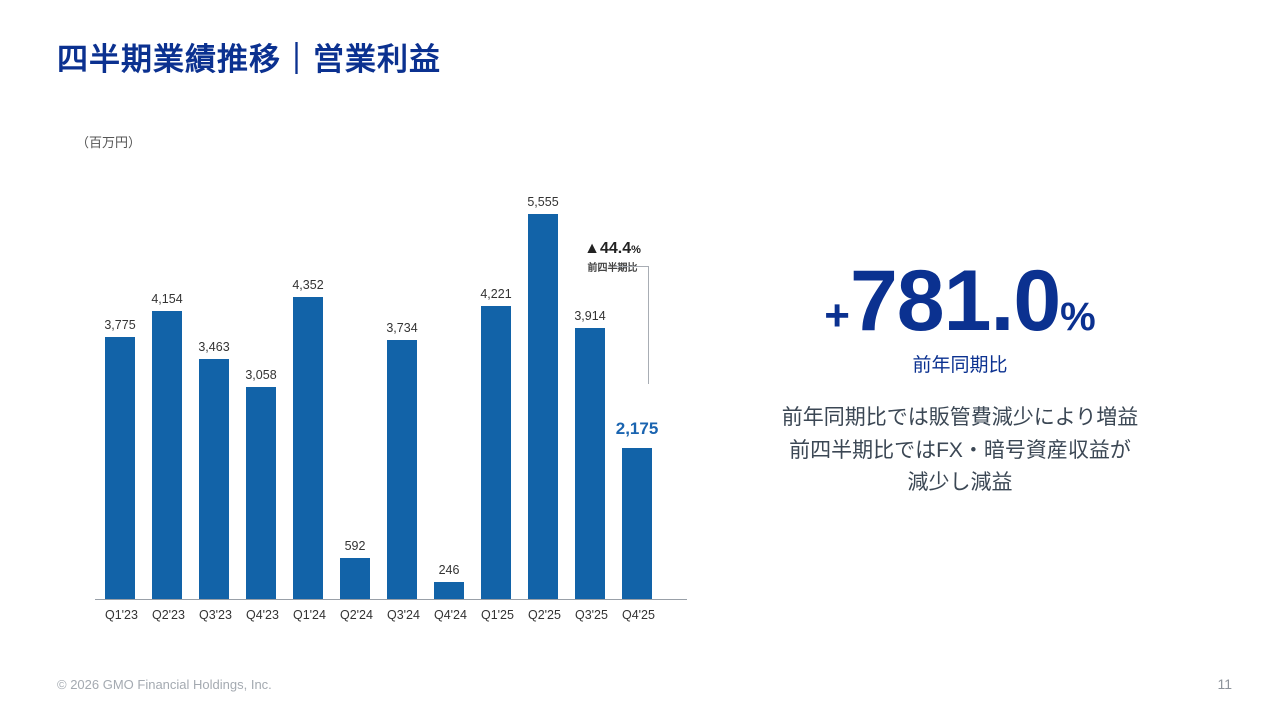 This screenshot has height=720, width=1280. What do you see at coordinates (637, 428) in the screenshot?
I see `bar-value-label: 2,175` at bounding box center [637, 428].